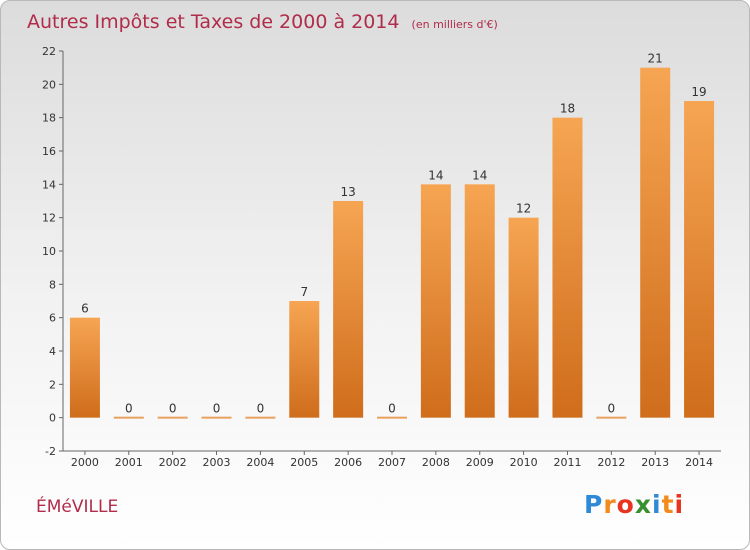  Describe the element at coordinates (213, 22) in the screenshot. I see `chart-title-text: Autres Impôts et Taxes de 2000 à 2014` at that location.